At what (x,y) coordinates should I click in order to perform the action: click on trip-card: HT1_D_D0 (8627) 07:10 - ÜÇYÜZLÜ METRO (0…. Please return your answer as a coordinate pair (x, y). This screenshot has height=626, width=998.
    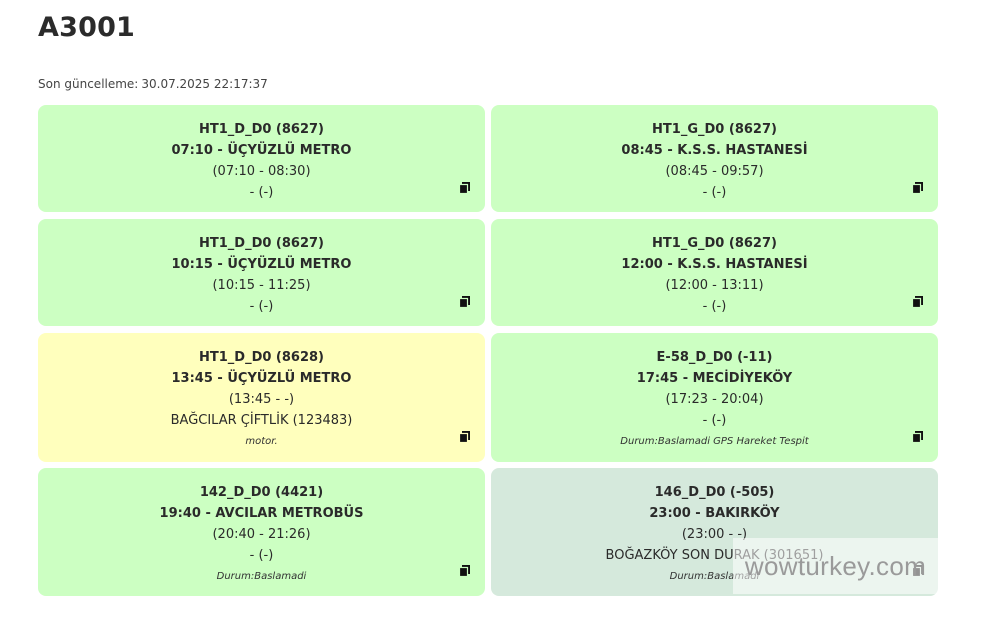
    Looking at the image, I should click on (261, 158).